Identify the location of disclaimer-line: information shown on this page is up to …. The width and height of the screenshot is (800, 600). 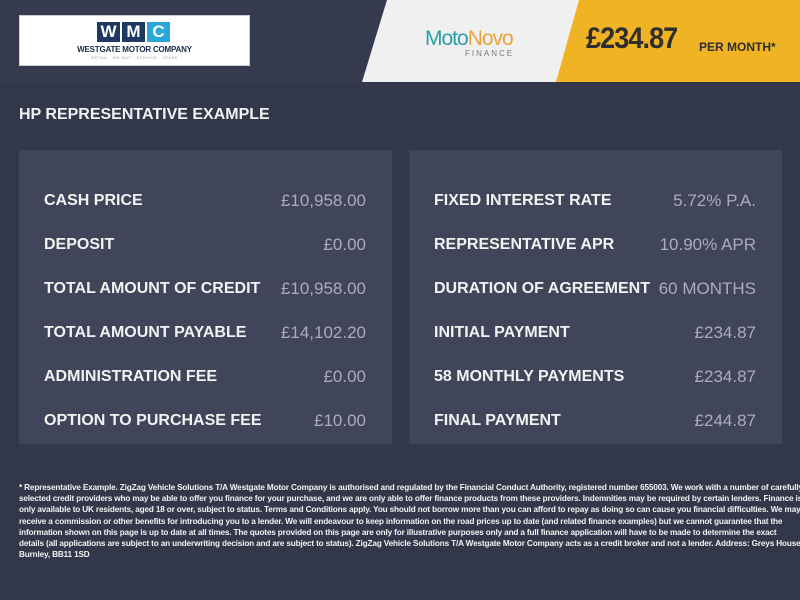
(398, 532).